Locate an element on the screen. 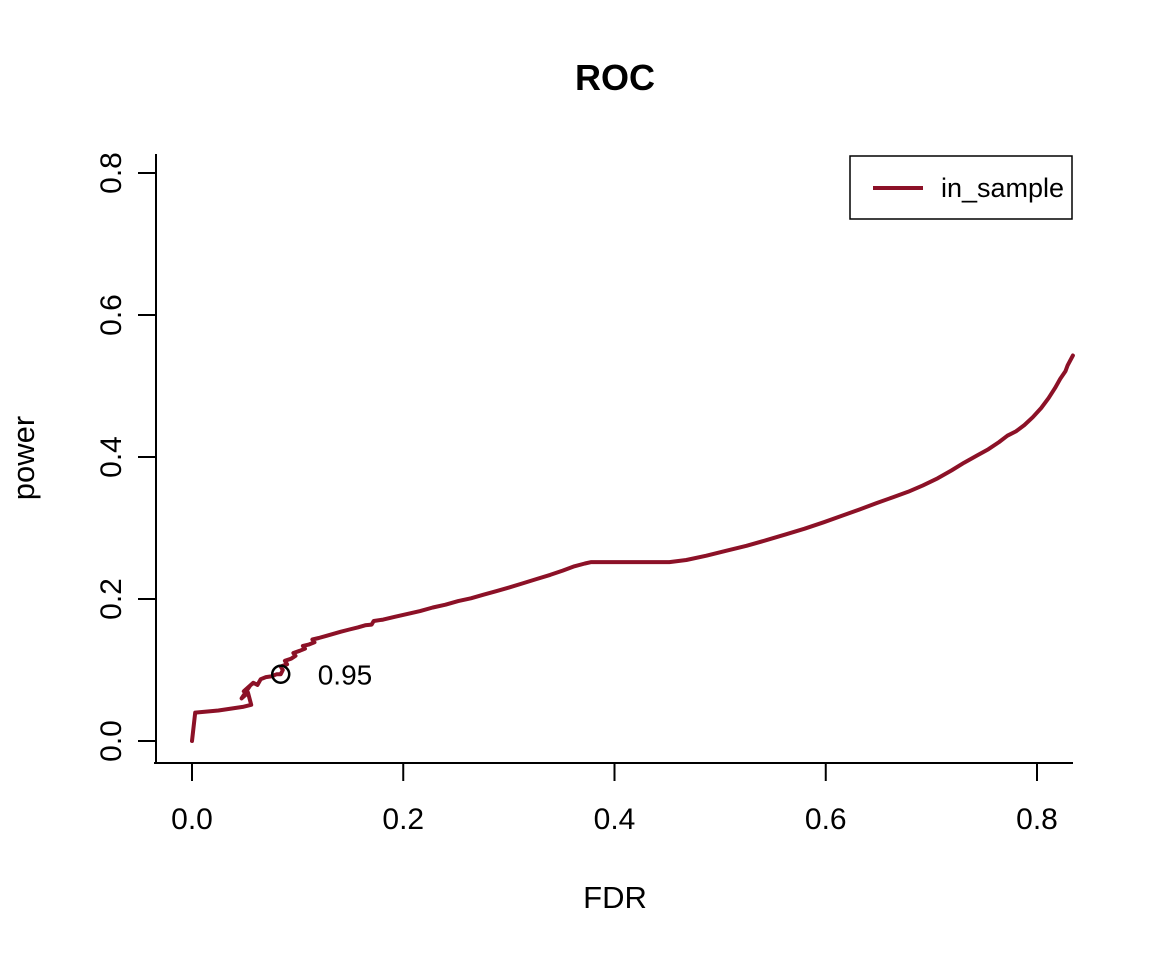 This screenshot has width=1152, height=960. y-axis-title: power is located at coordinates (23, 458).